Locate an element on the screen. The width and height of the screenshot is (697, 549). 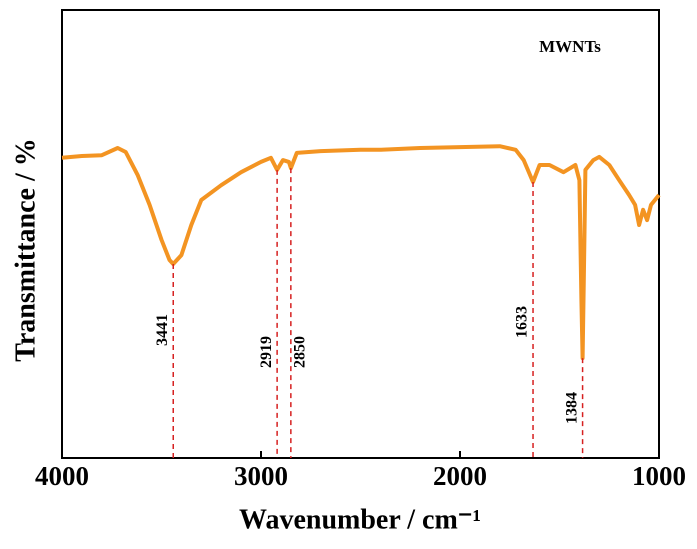
peak-label: 1633 is located at coordinates (522, 322).